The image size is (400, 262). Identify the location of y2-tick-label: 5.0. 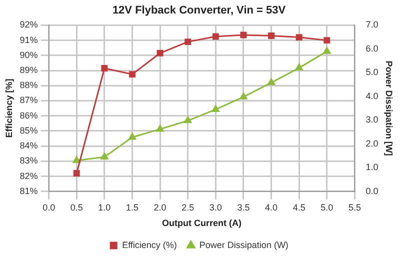
(372, 72).